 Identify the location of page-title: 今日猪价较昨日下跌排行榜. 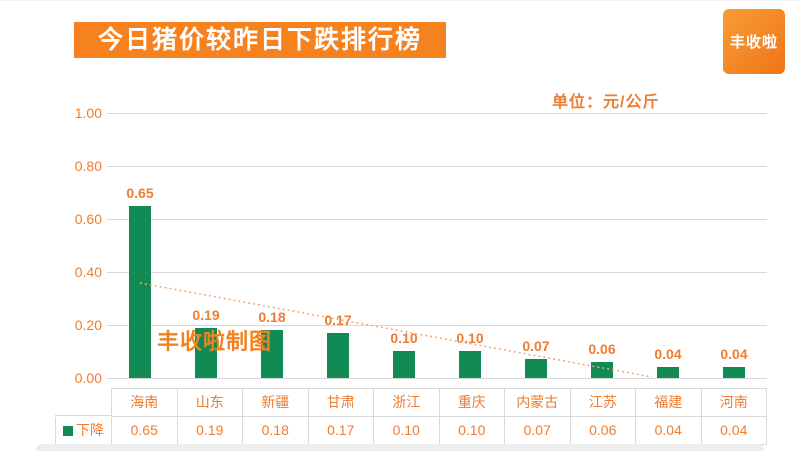
(260, 40).